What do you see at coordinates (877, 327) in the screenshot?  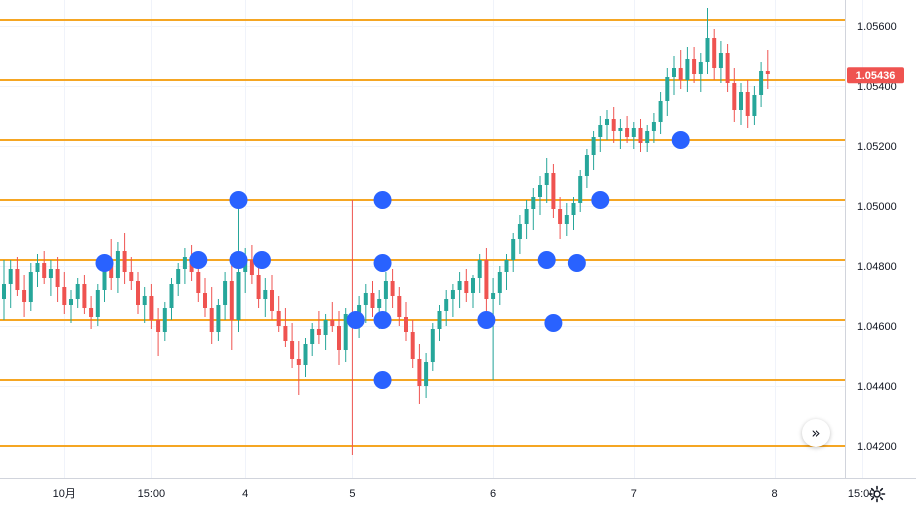 I see `price-tick-label: 1.04600` at bounding box center [877, 327].